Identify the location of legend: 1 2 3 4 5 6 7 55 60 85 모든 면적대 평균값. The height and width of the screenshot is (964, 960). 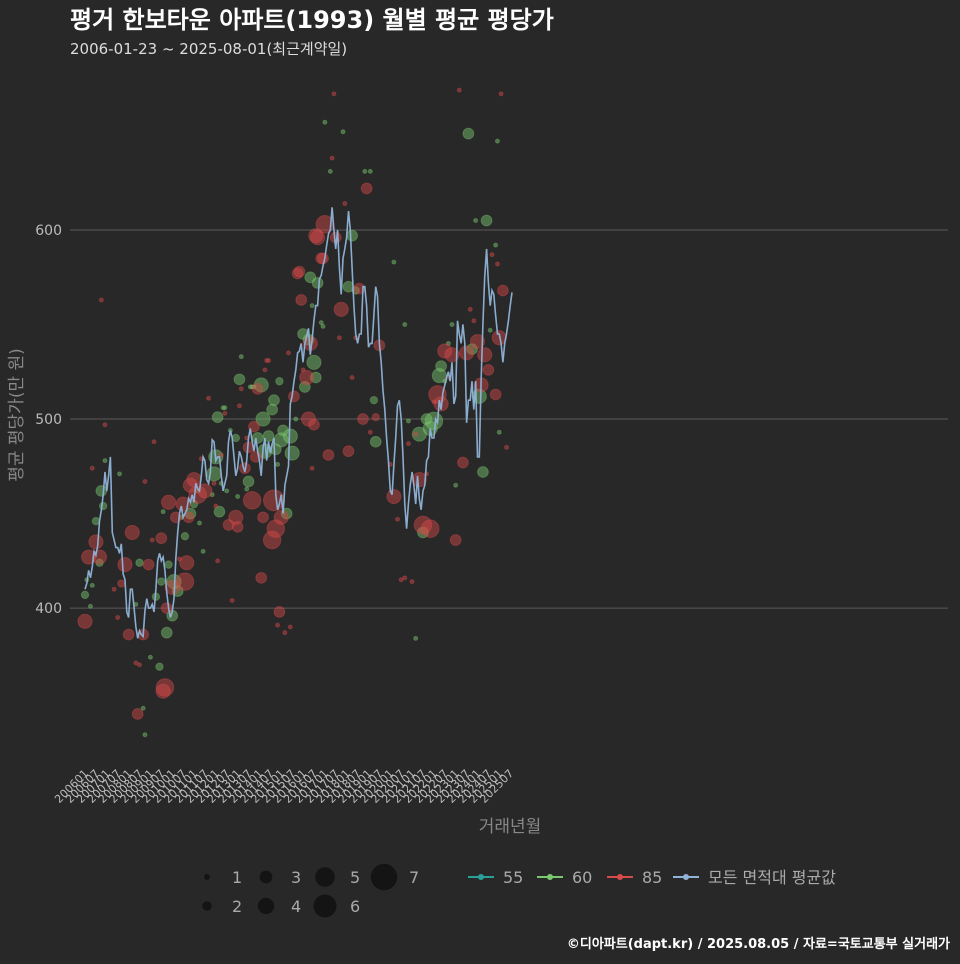
(519, 890).